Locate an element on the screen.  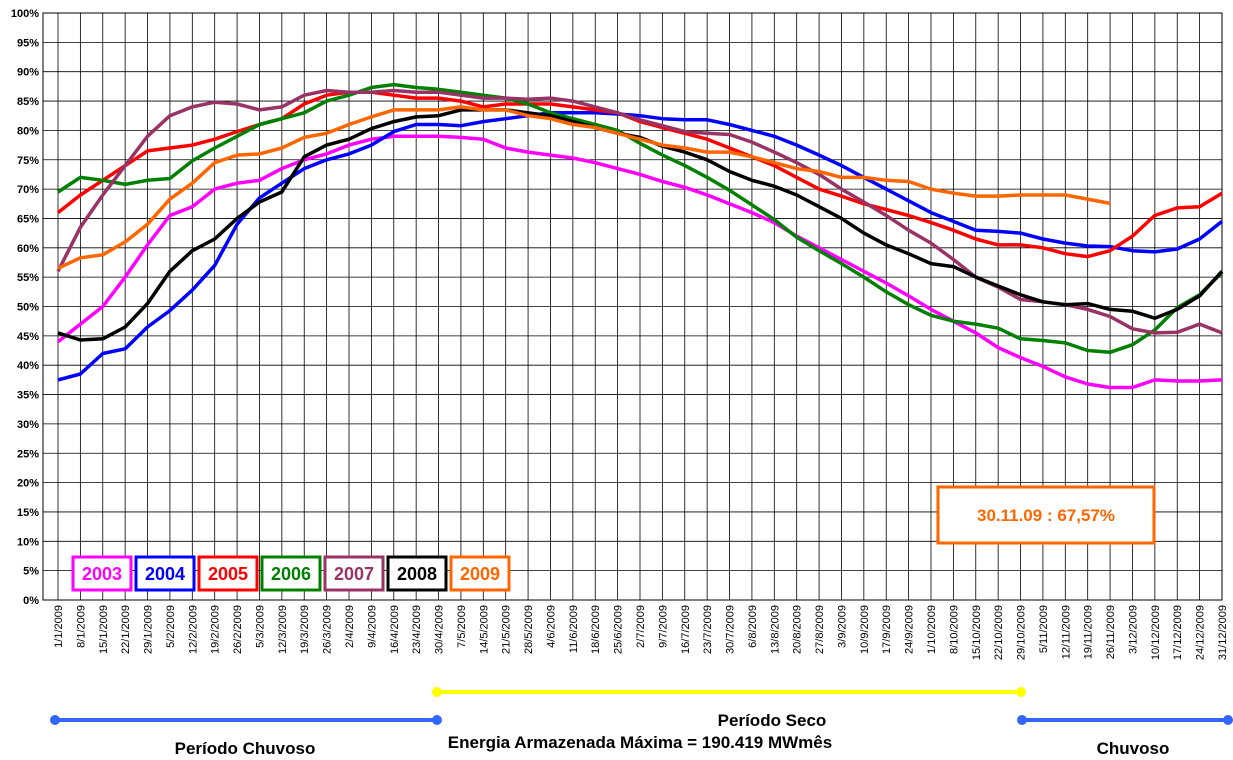
legend-label: 2005 is located at coordinates (228, 574).